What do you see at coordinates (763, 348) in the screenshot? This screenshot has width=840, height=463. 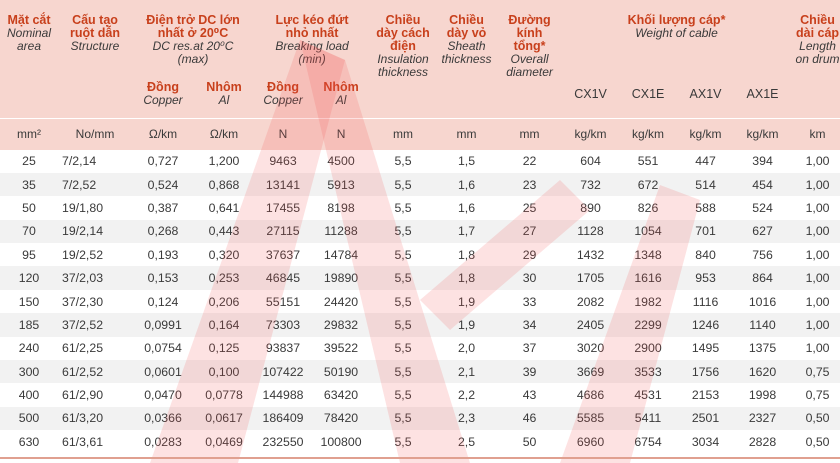 I see `table-cell: 1375` at bounding box center [763, 348].